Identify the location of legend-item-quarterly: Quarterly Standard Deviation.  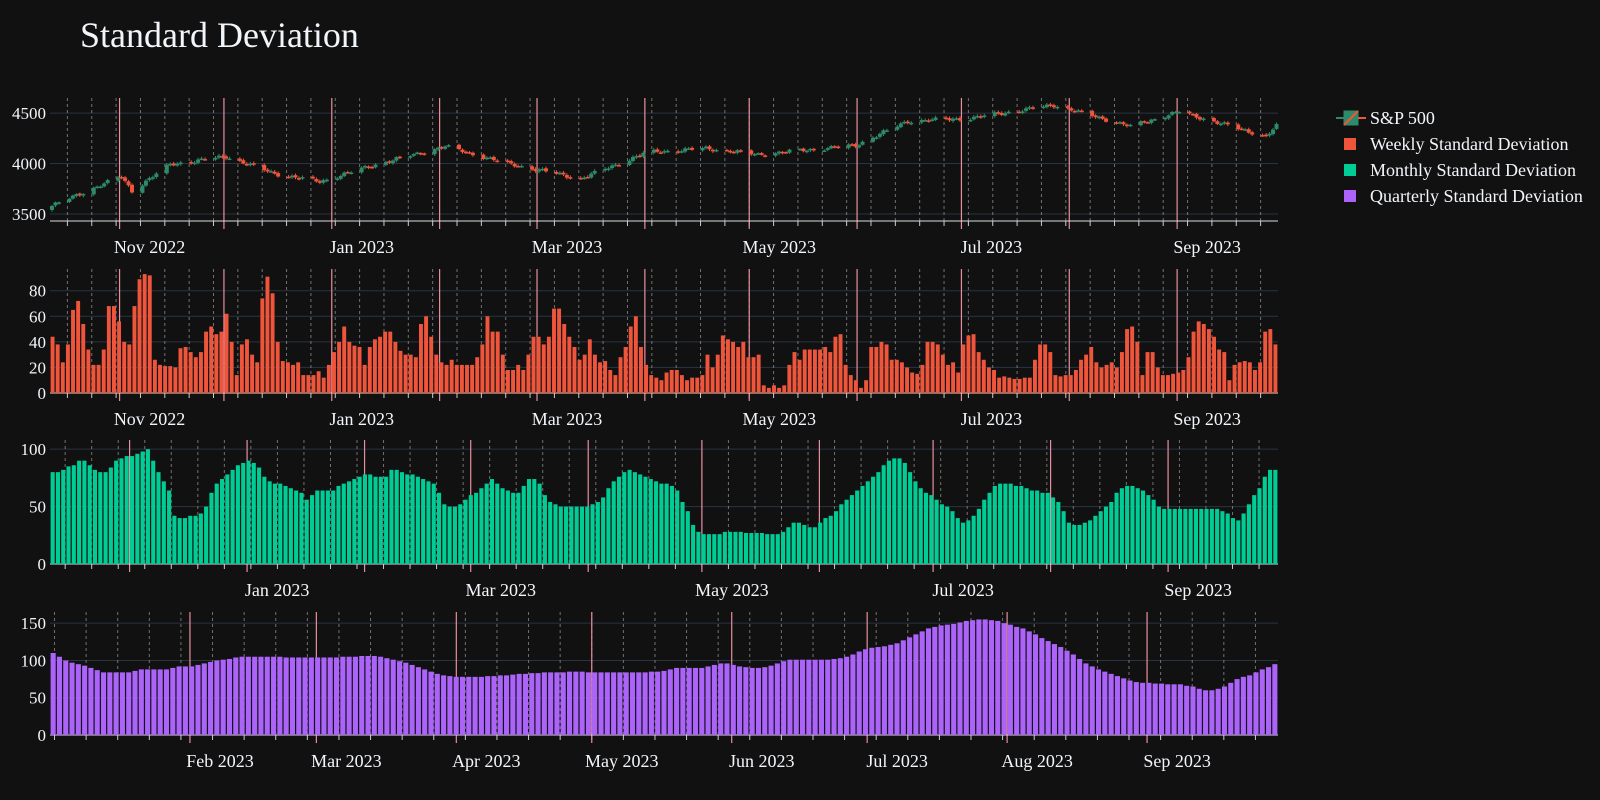
(1459, 197).